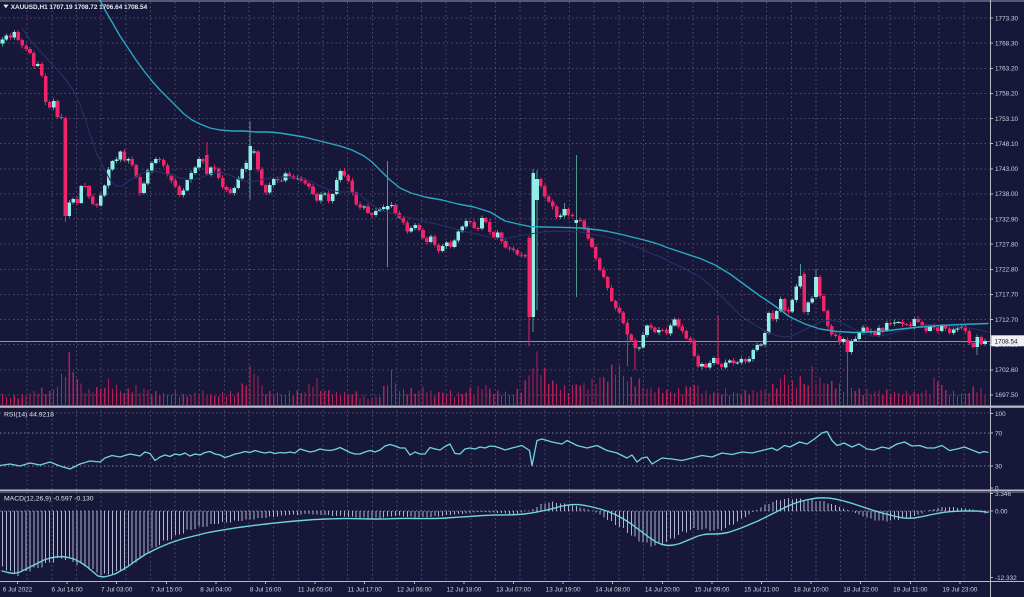 The width and height of the screenshot is (1024, 597). I want to click on svg-text: 1738.00, so click(1007, 194).